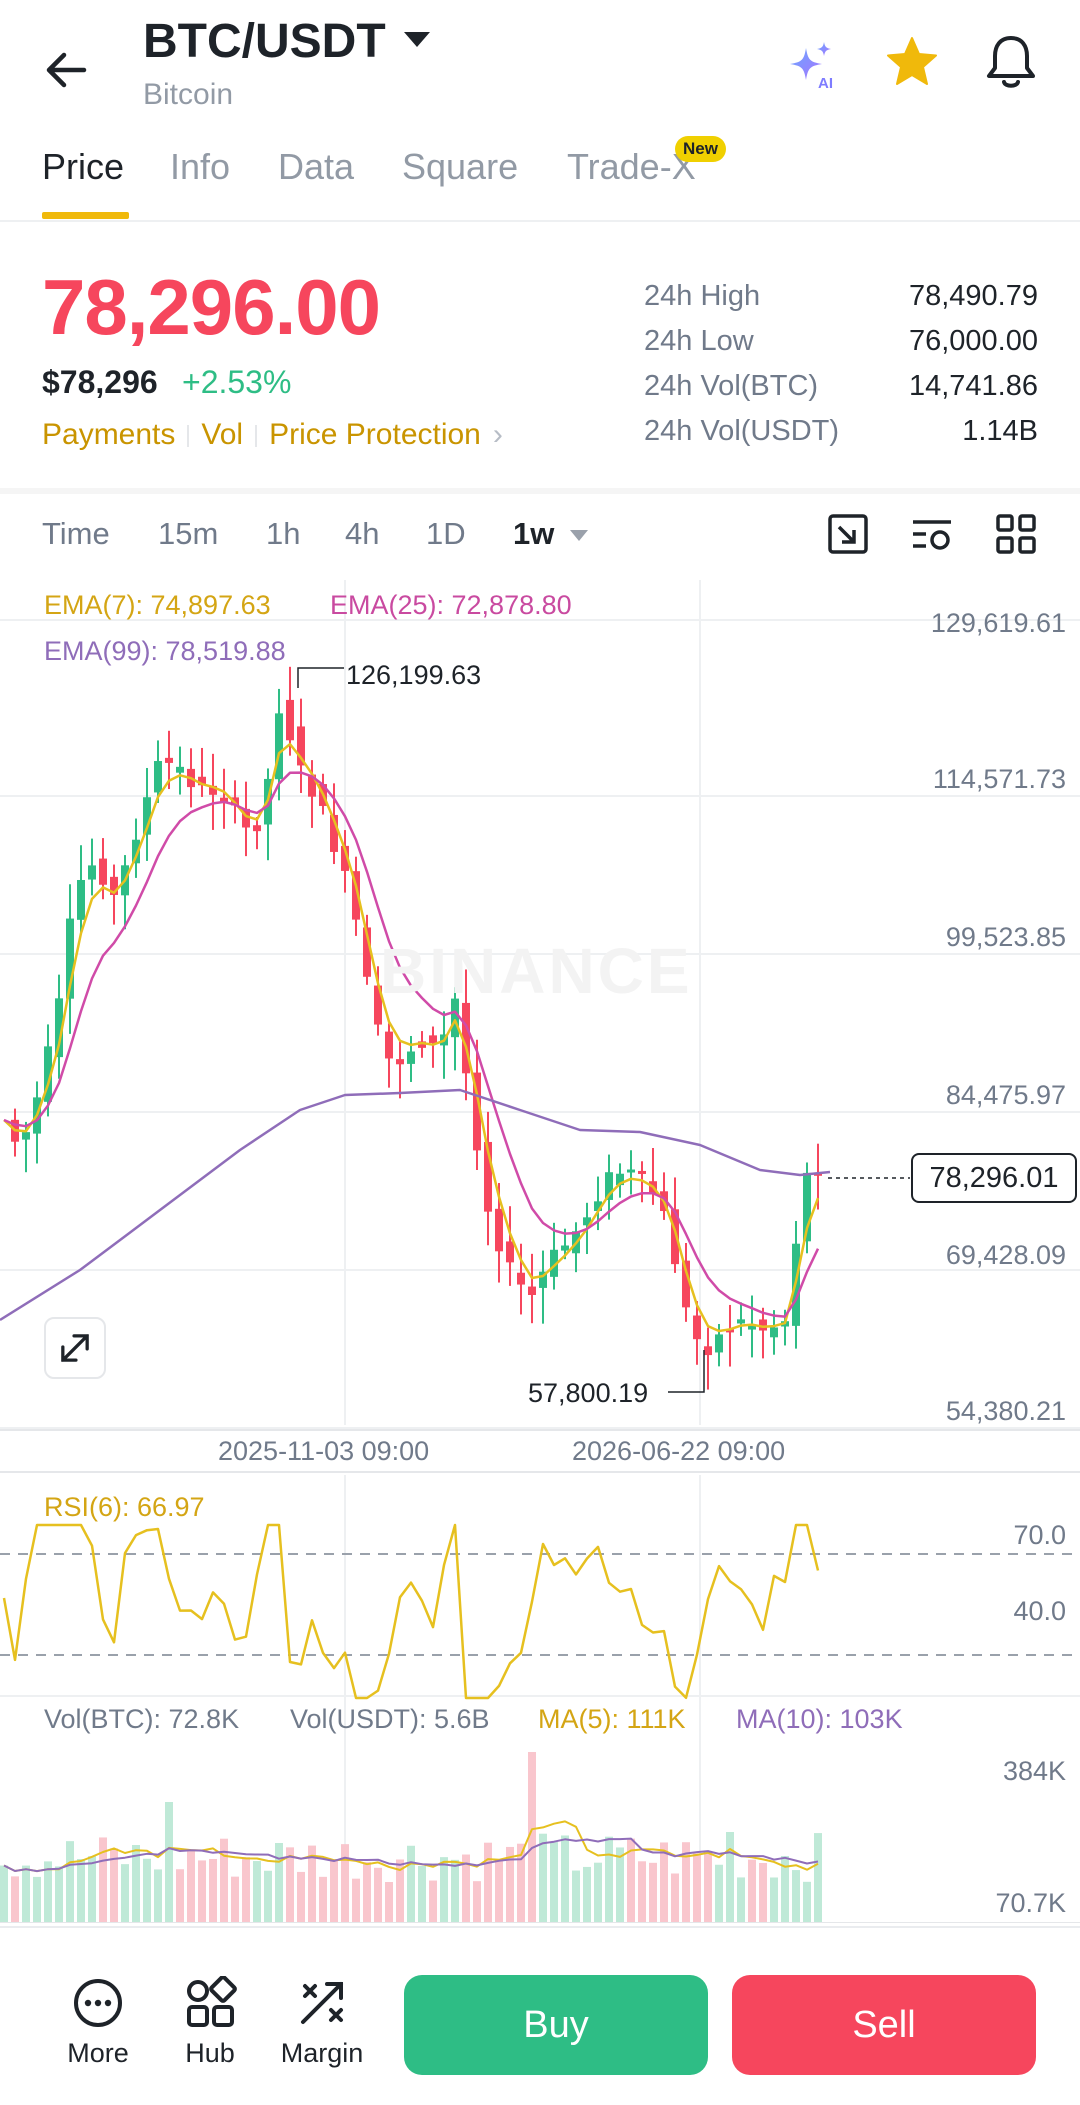  I want to click on more-nav-item: More, so click(98, 2022).